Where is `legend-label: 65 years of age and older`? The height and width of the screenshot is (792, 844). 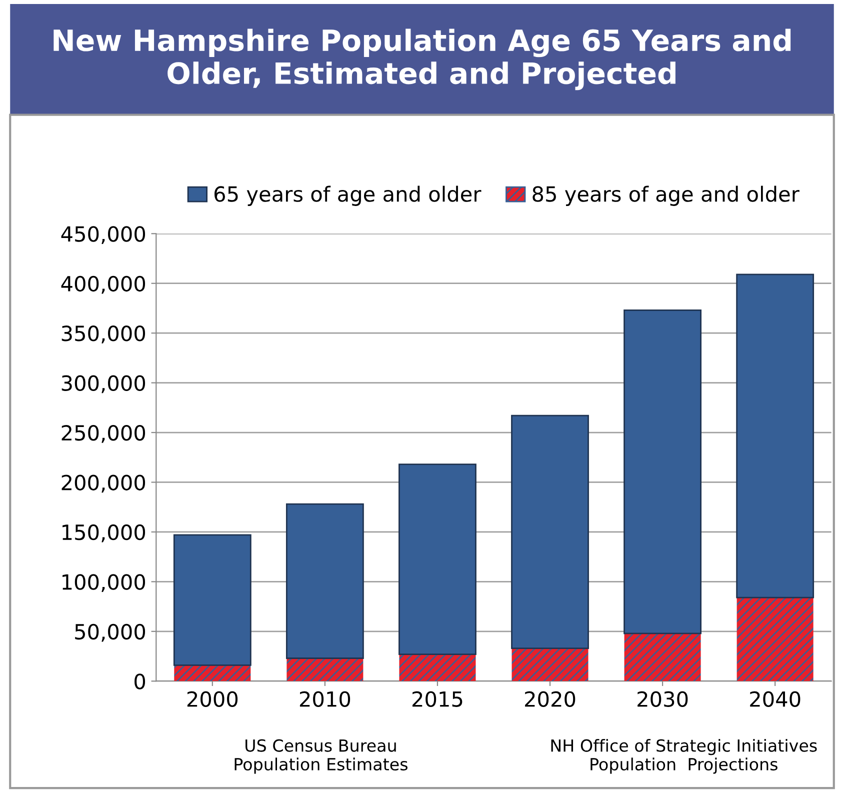
legend-label: 65 years of age and older is located at coordinates (348, 196).